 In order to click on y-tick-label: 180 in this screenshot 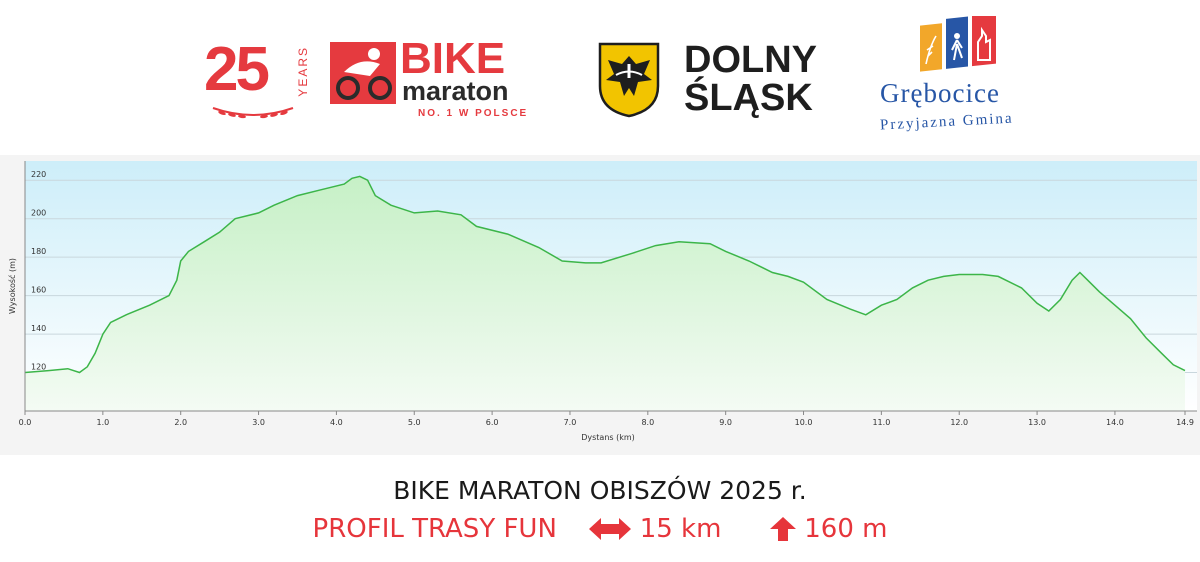, I will do `click(38, 251)`.